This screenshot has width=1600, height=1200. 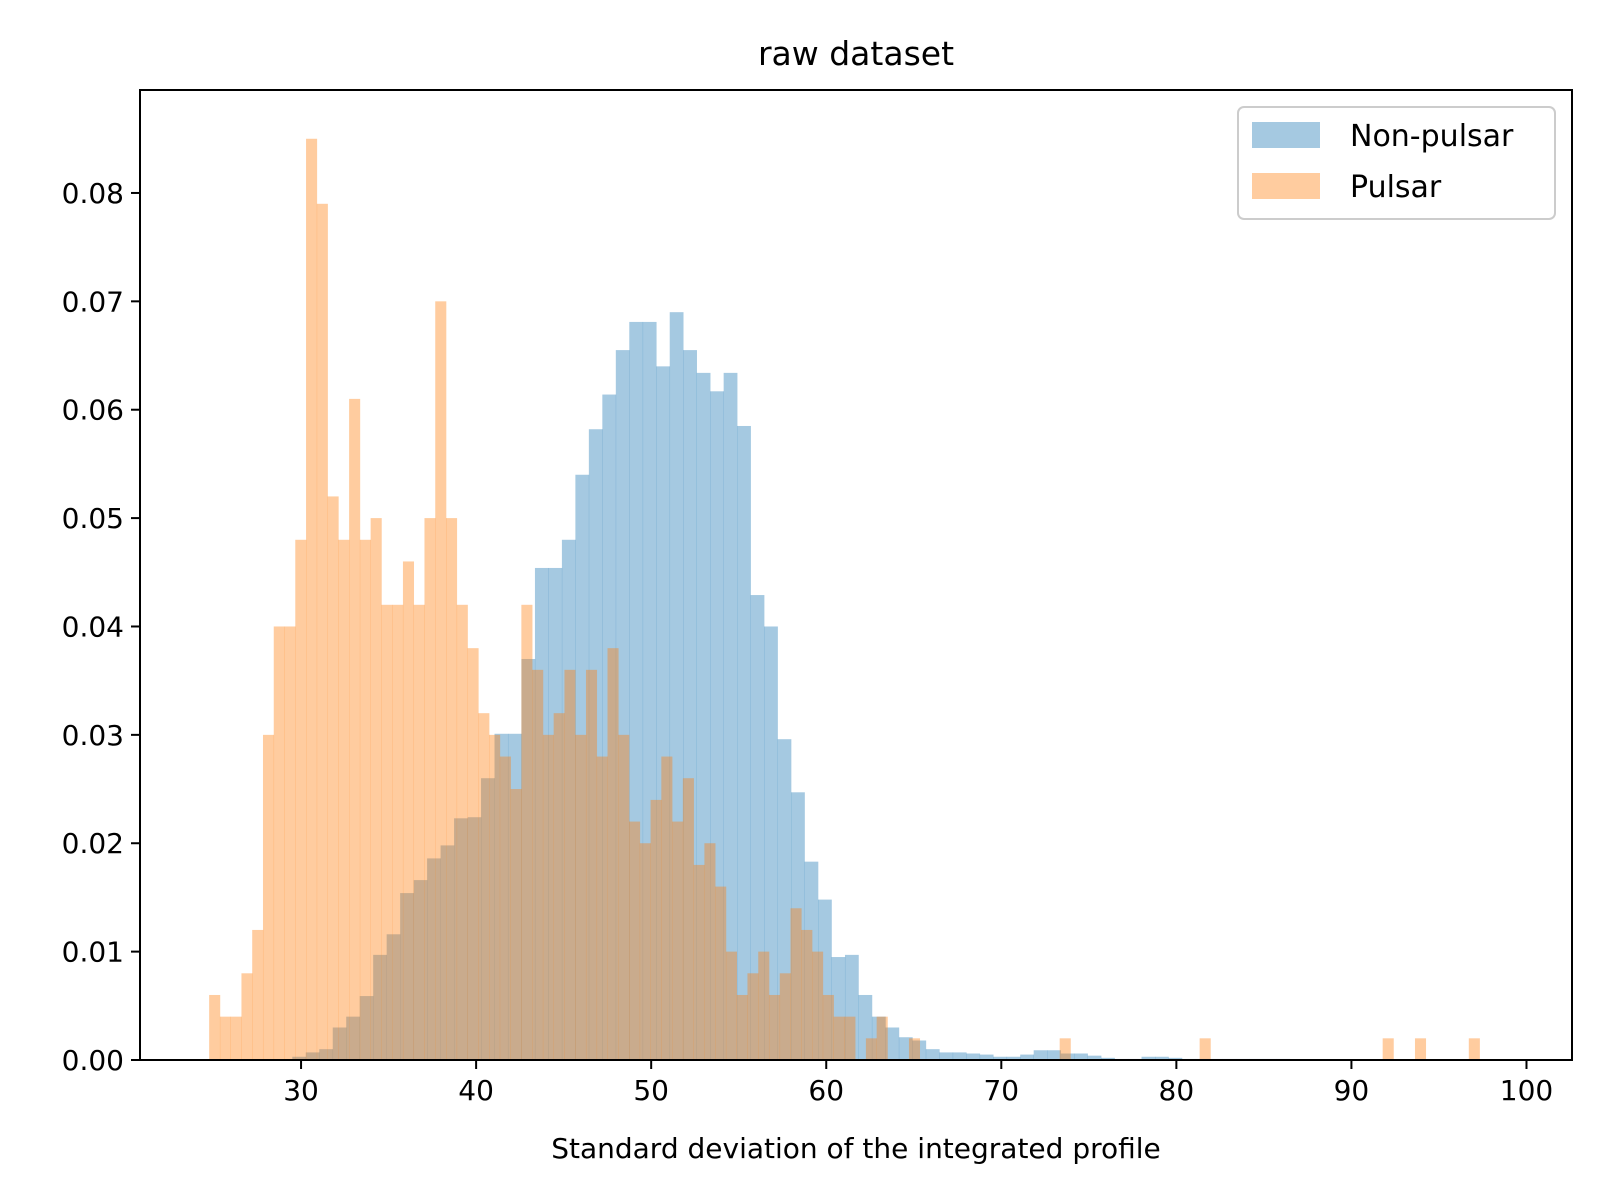 I want to click on x-tick-label: 90, so click(x=1352, y=1090).